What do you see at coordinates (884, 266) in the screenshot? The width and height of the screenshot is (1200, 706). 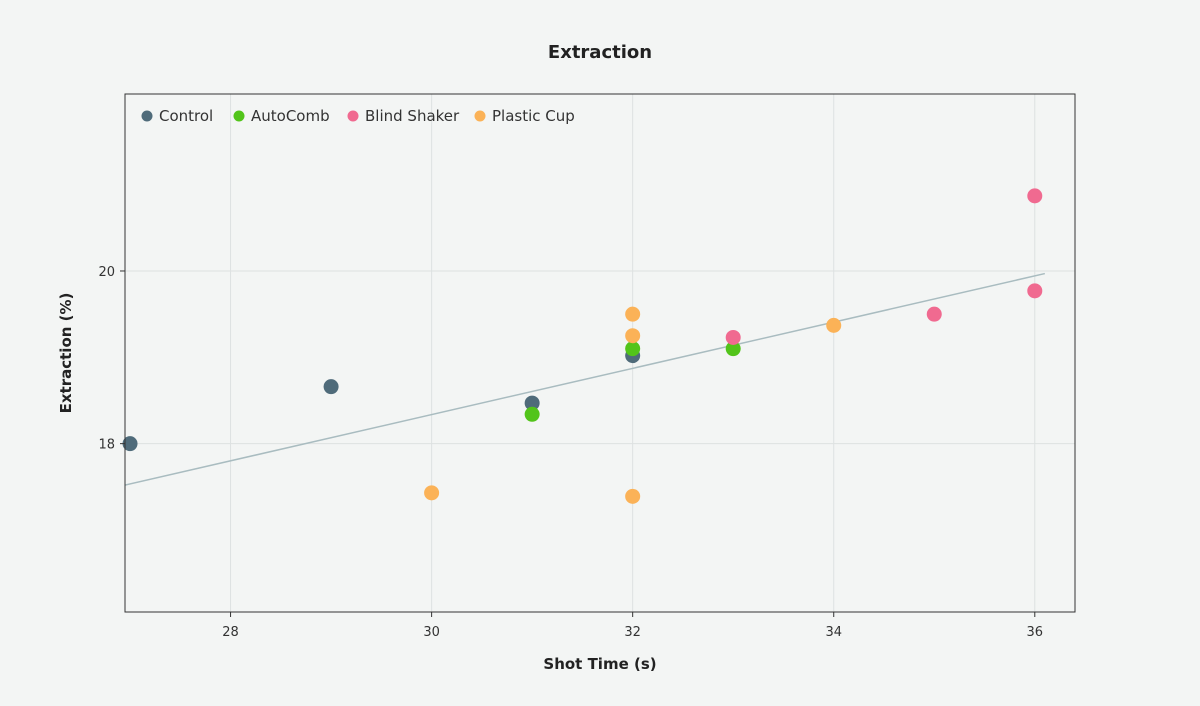 I see `series-blind-shaker` at bounding box center [884, 266].